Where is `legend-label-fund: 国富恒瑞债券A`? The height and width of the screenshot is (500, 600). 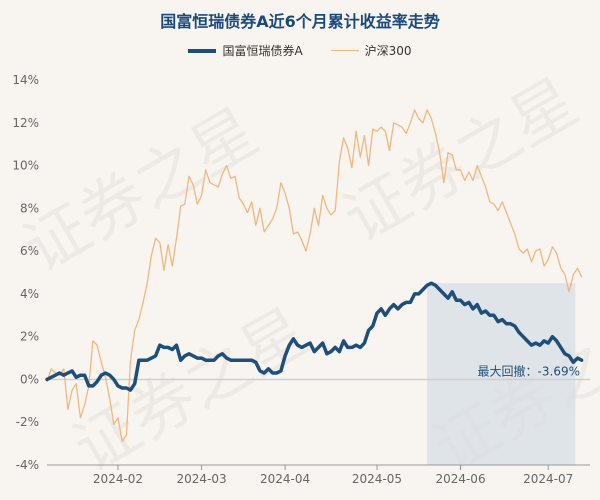
legend-label-fund: 国富恒瑞债券A is located at coordinates (262, 51).